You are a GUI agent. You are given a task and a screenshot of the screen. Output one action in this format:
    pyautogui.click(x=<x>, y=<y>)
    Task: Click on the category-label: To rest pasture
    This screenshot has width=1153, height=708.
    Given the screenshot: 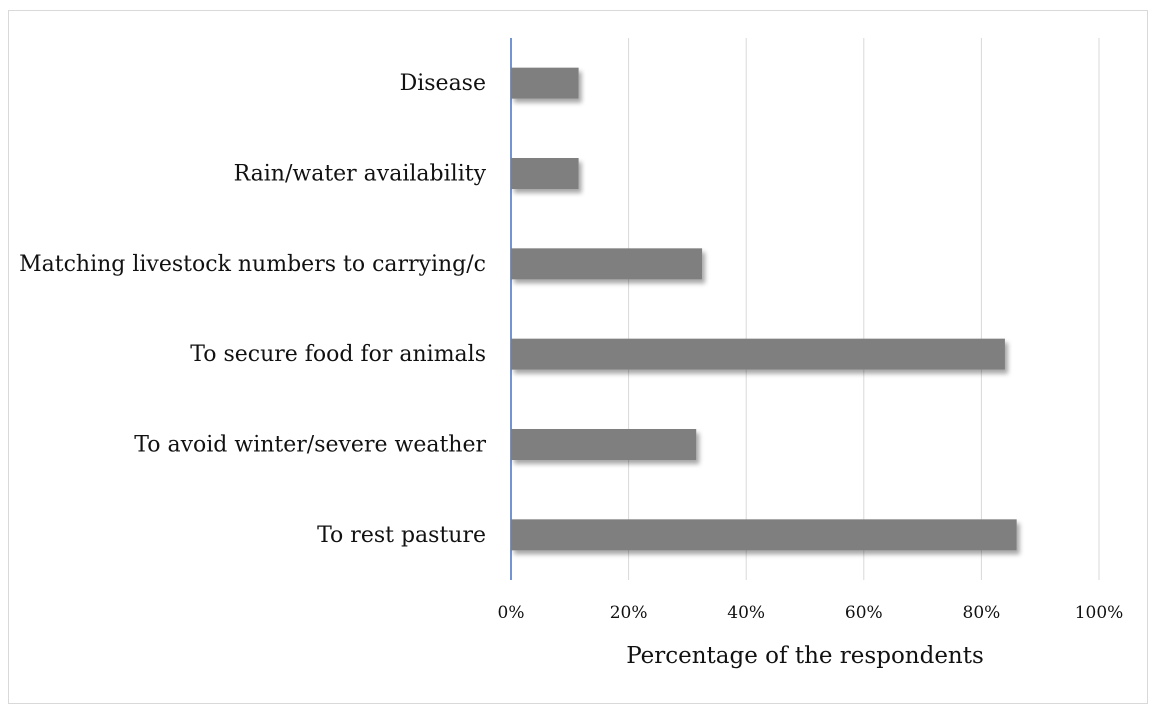 What is the action you would take?
    pyautogui.click(x=401, y=535)
    